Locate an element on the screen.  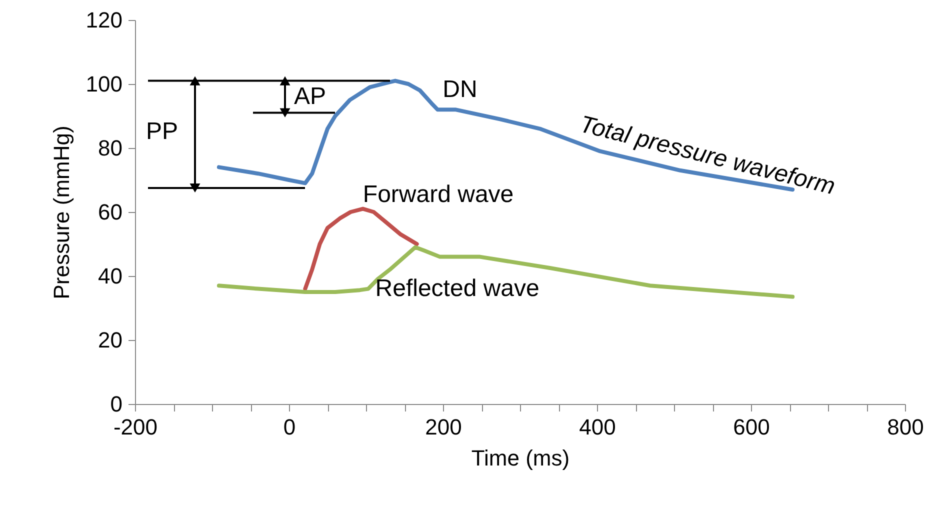
x-tick-label: -200 is located at coordinates (135, 427).